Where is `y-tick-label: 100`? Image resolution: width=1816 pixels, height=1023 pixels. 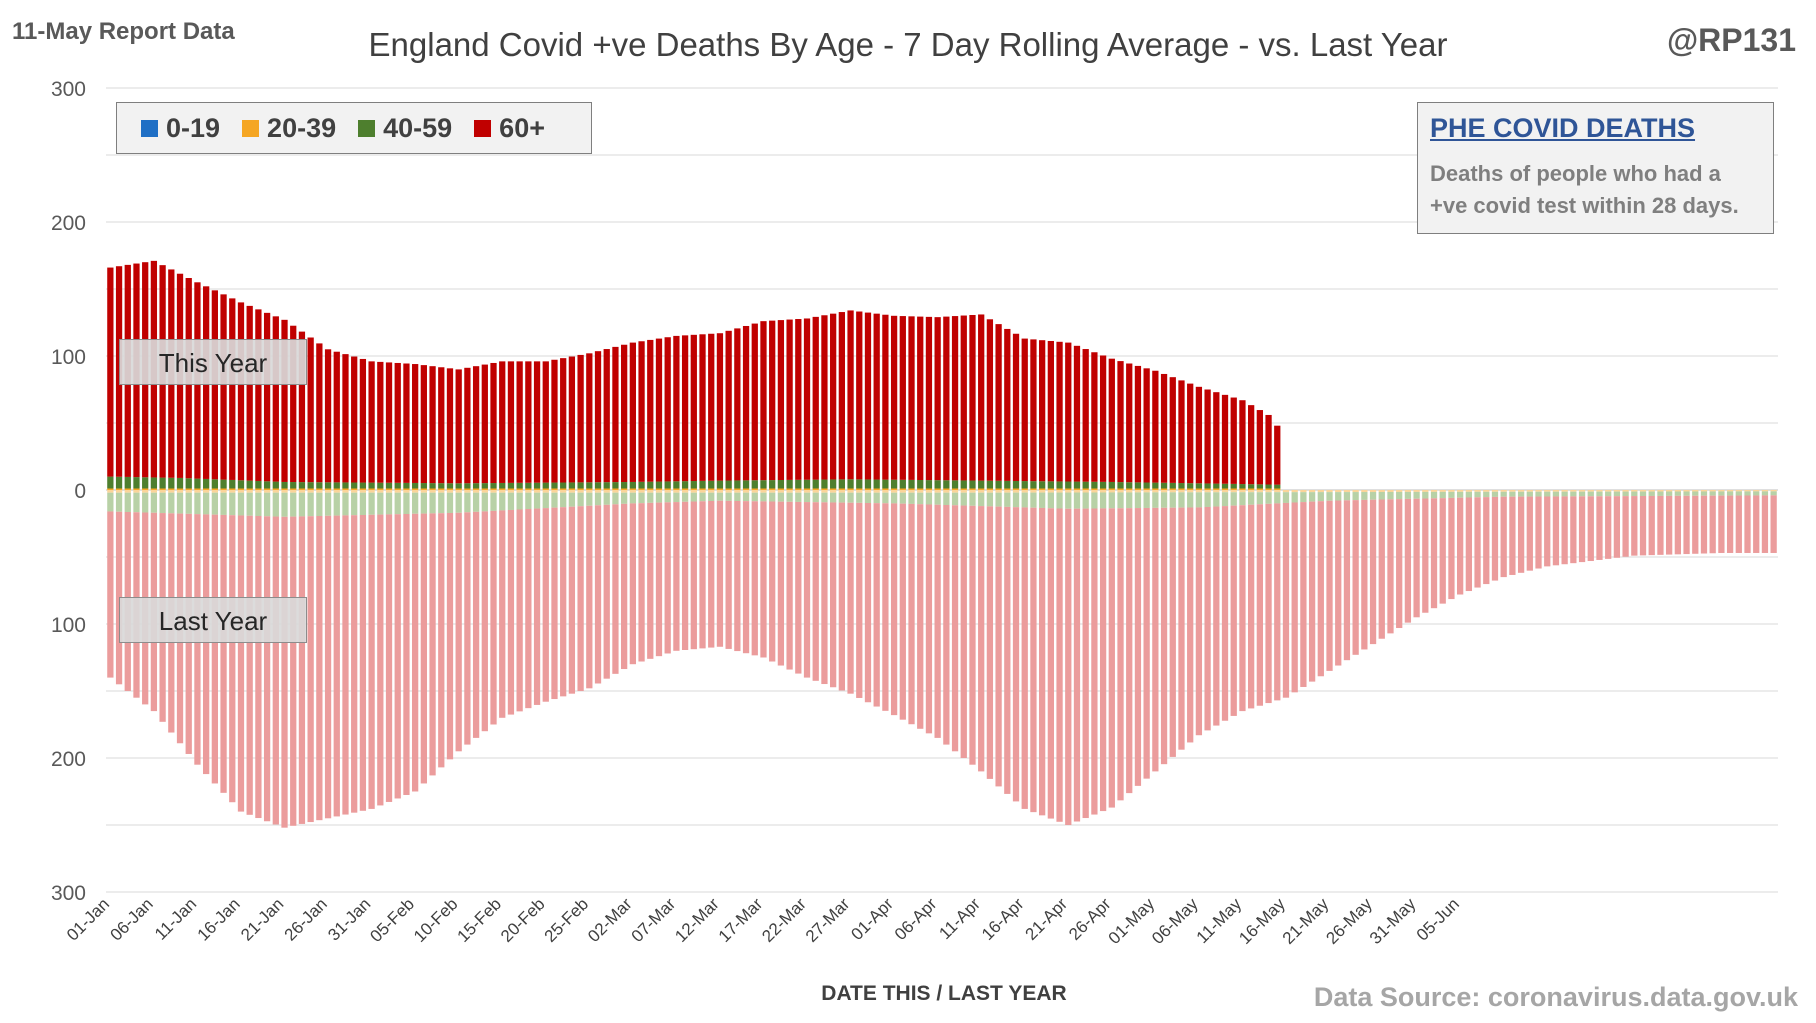 y-tick-label: 100 is located at coordinates (68, 357).